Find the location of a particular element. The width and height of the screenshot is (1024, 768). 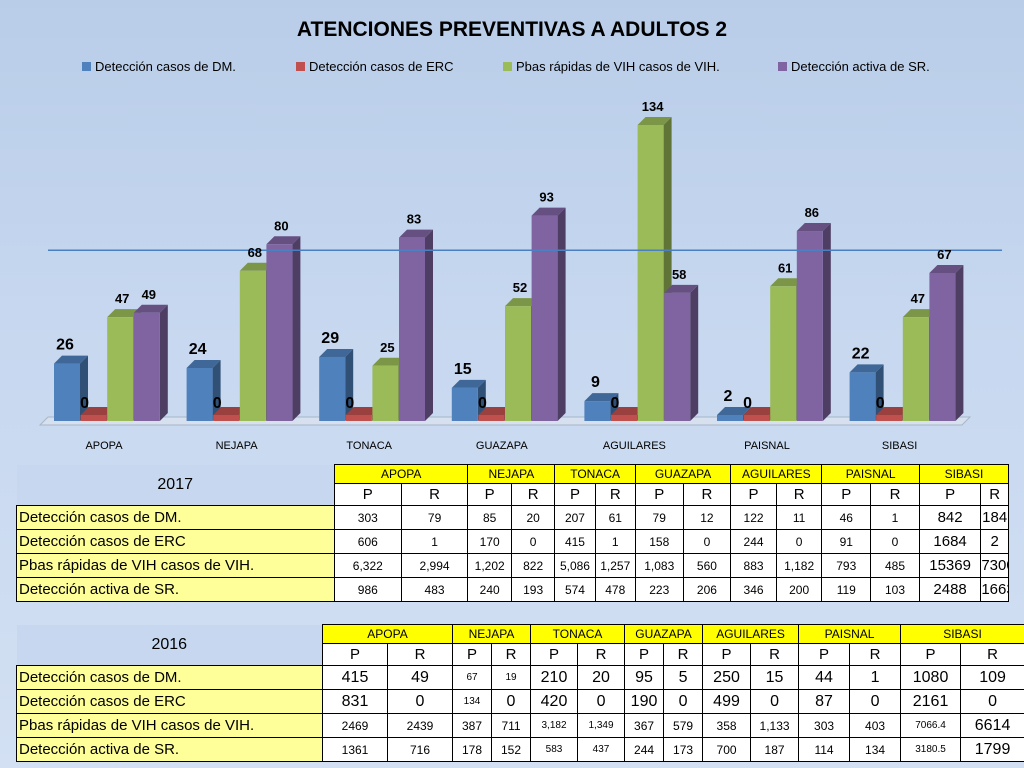

table-cell: 583 is located at coordinates (554, 749).